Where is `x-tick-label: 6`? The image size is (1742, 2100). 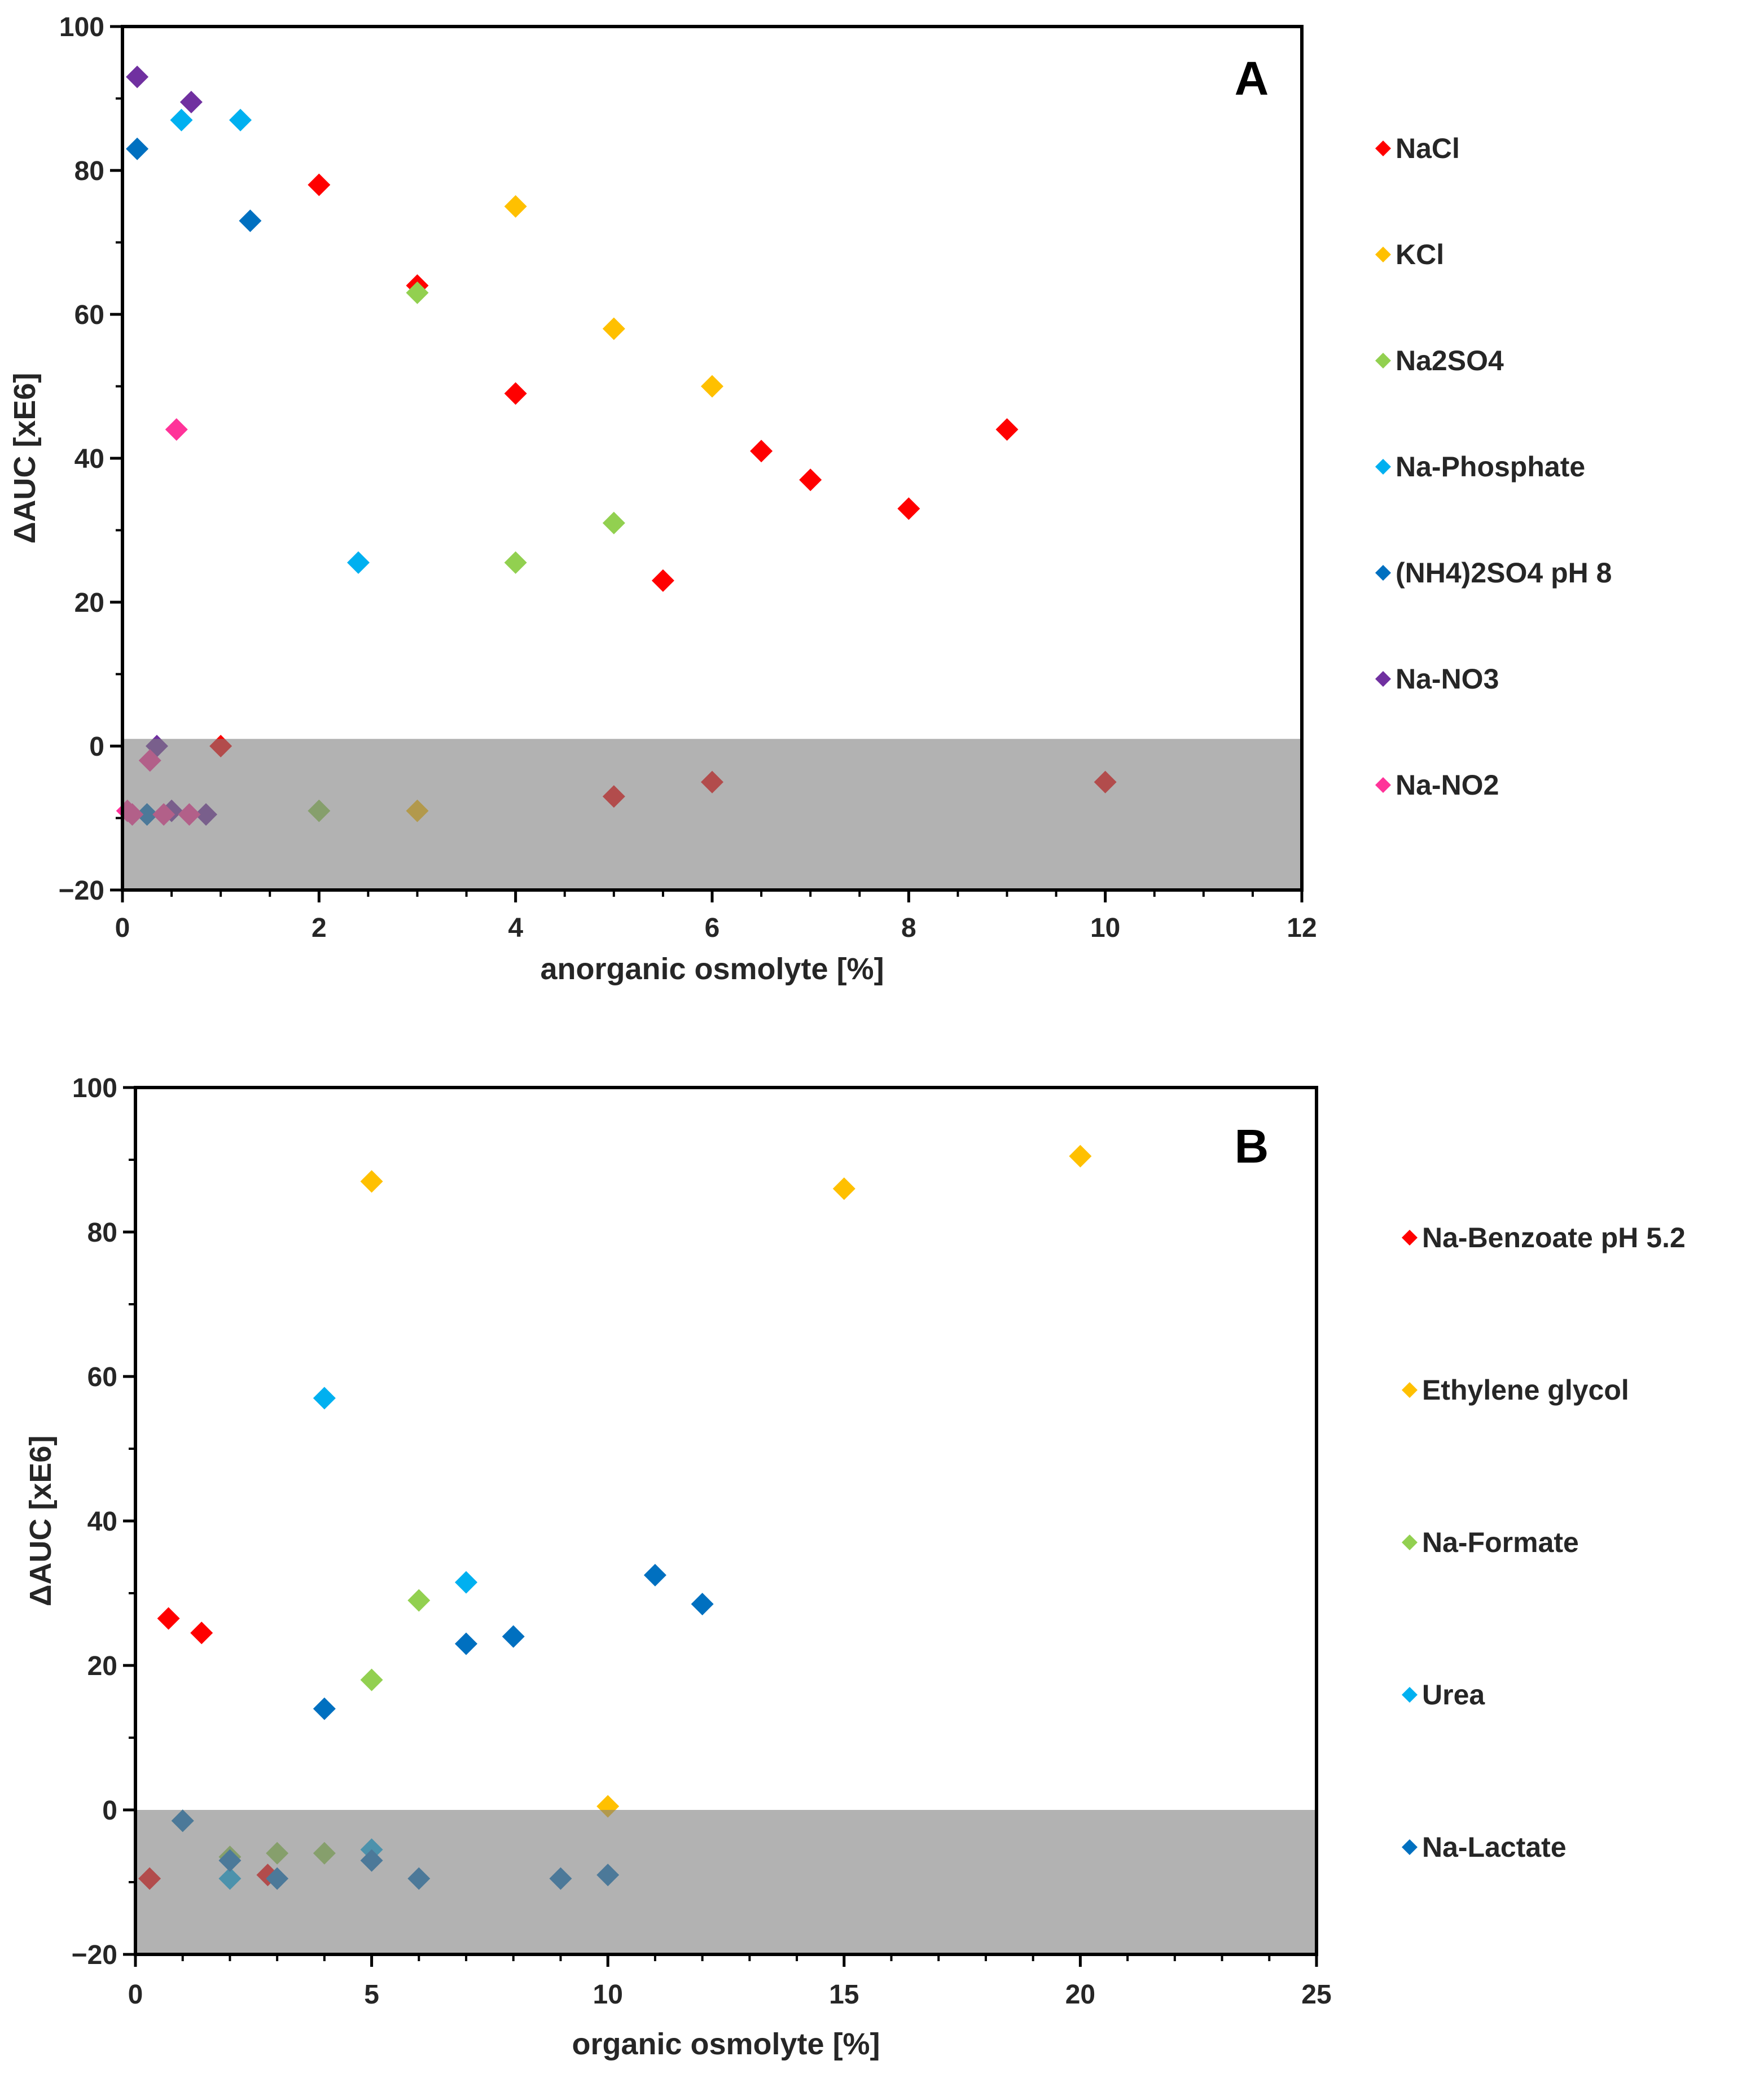
x-tick-label: 6 is located at coordinates (712, 928).